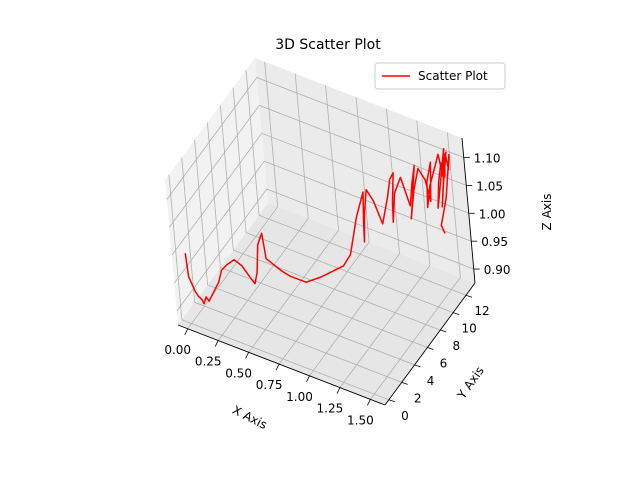  What do you see at coordinates (238, 373) in the screenshot?
I see `x-tick-label: 0.50` at bounding box center [238, 373].